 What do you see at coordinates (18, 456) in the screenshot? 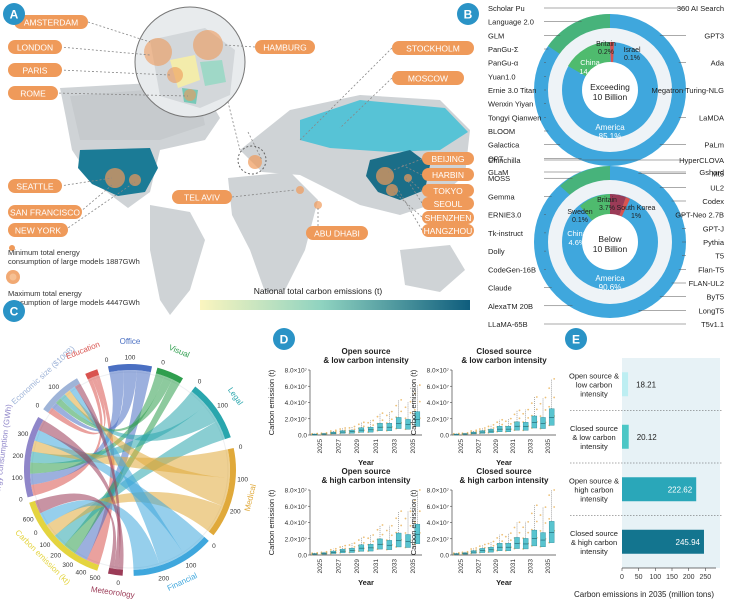
I see `chord-tick-label: 200` at bounding box center [18, 456].